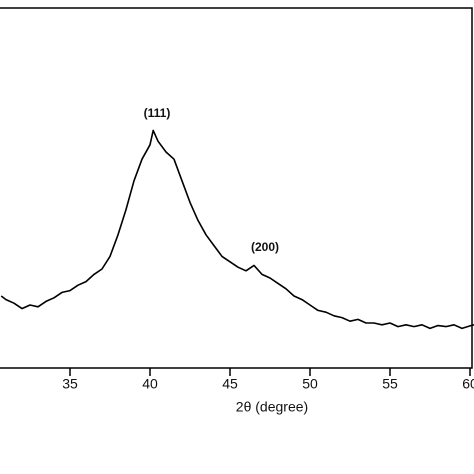 The height and width of the screenshot is (474, 474). What do you see at coordinates (265, 247) in the screenshot?
I see `annotation: (200)` at bounding box center [265, 247].